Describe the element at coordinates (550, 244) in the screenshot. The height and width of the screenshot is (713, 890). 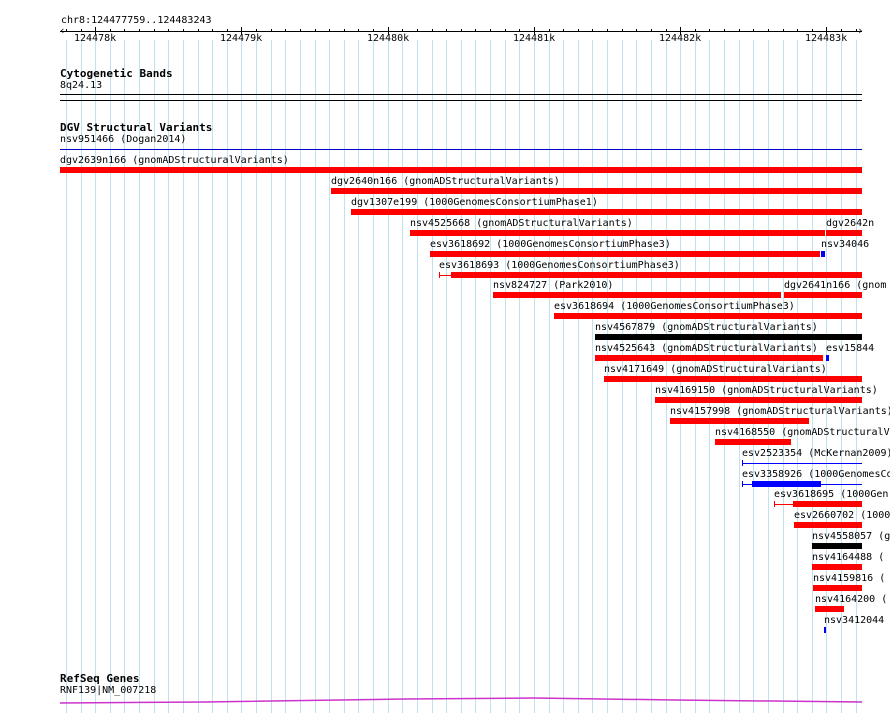
I see `sv-feature-label: esv3618692 (1000GenomesConsortiumPhase3)` at that location.